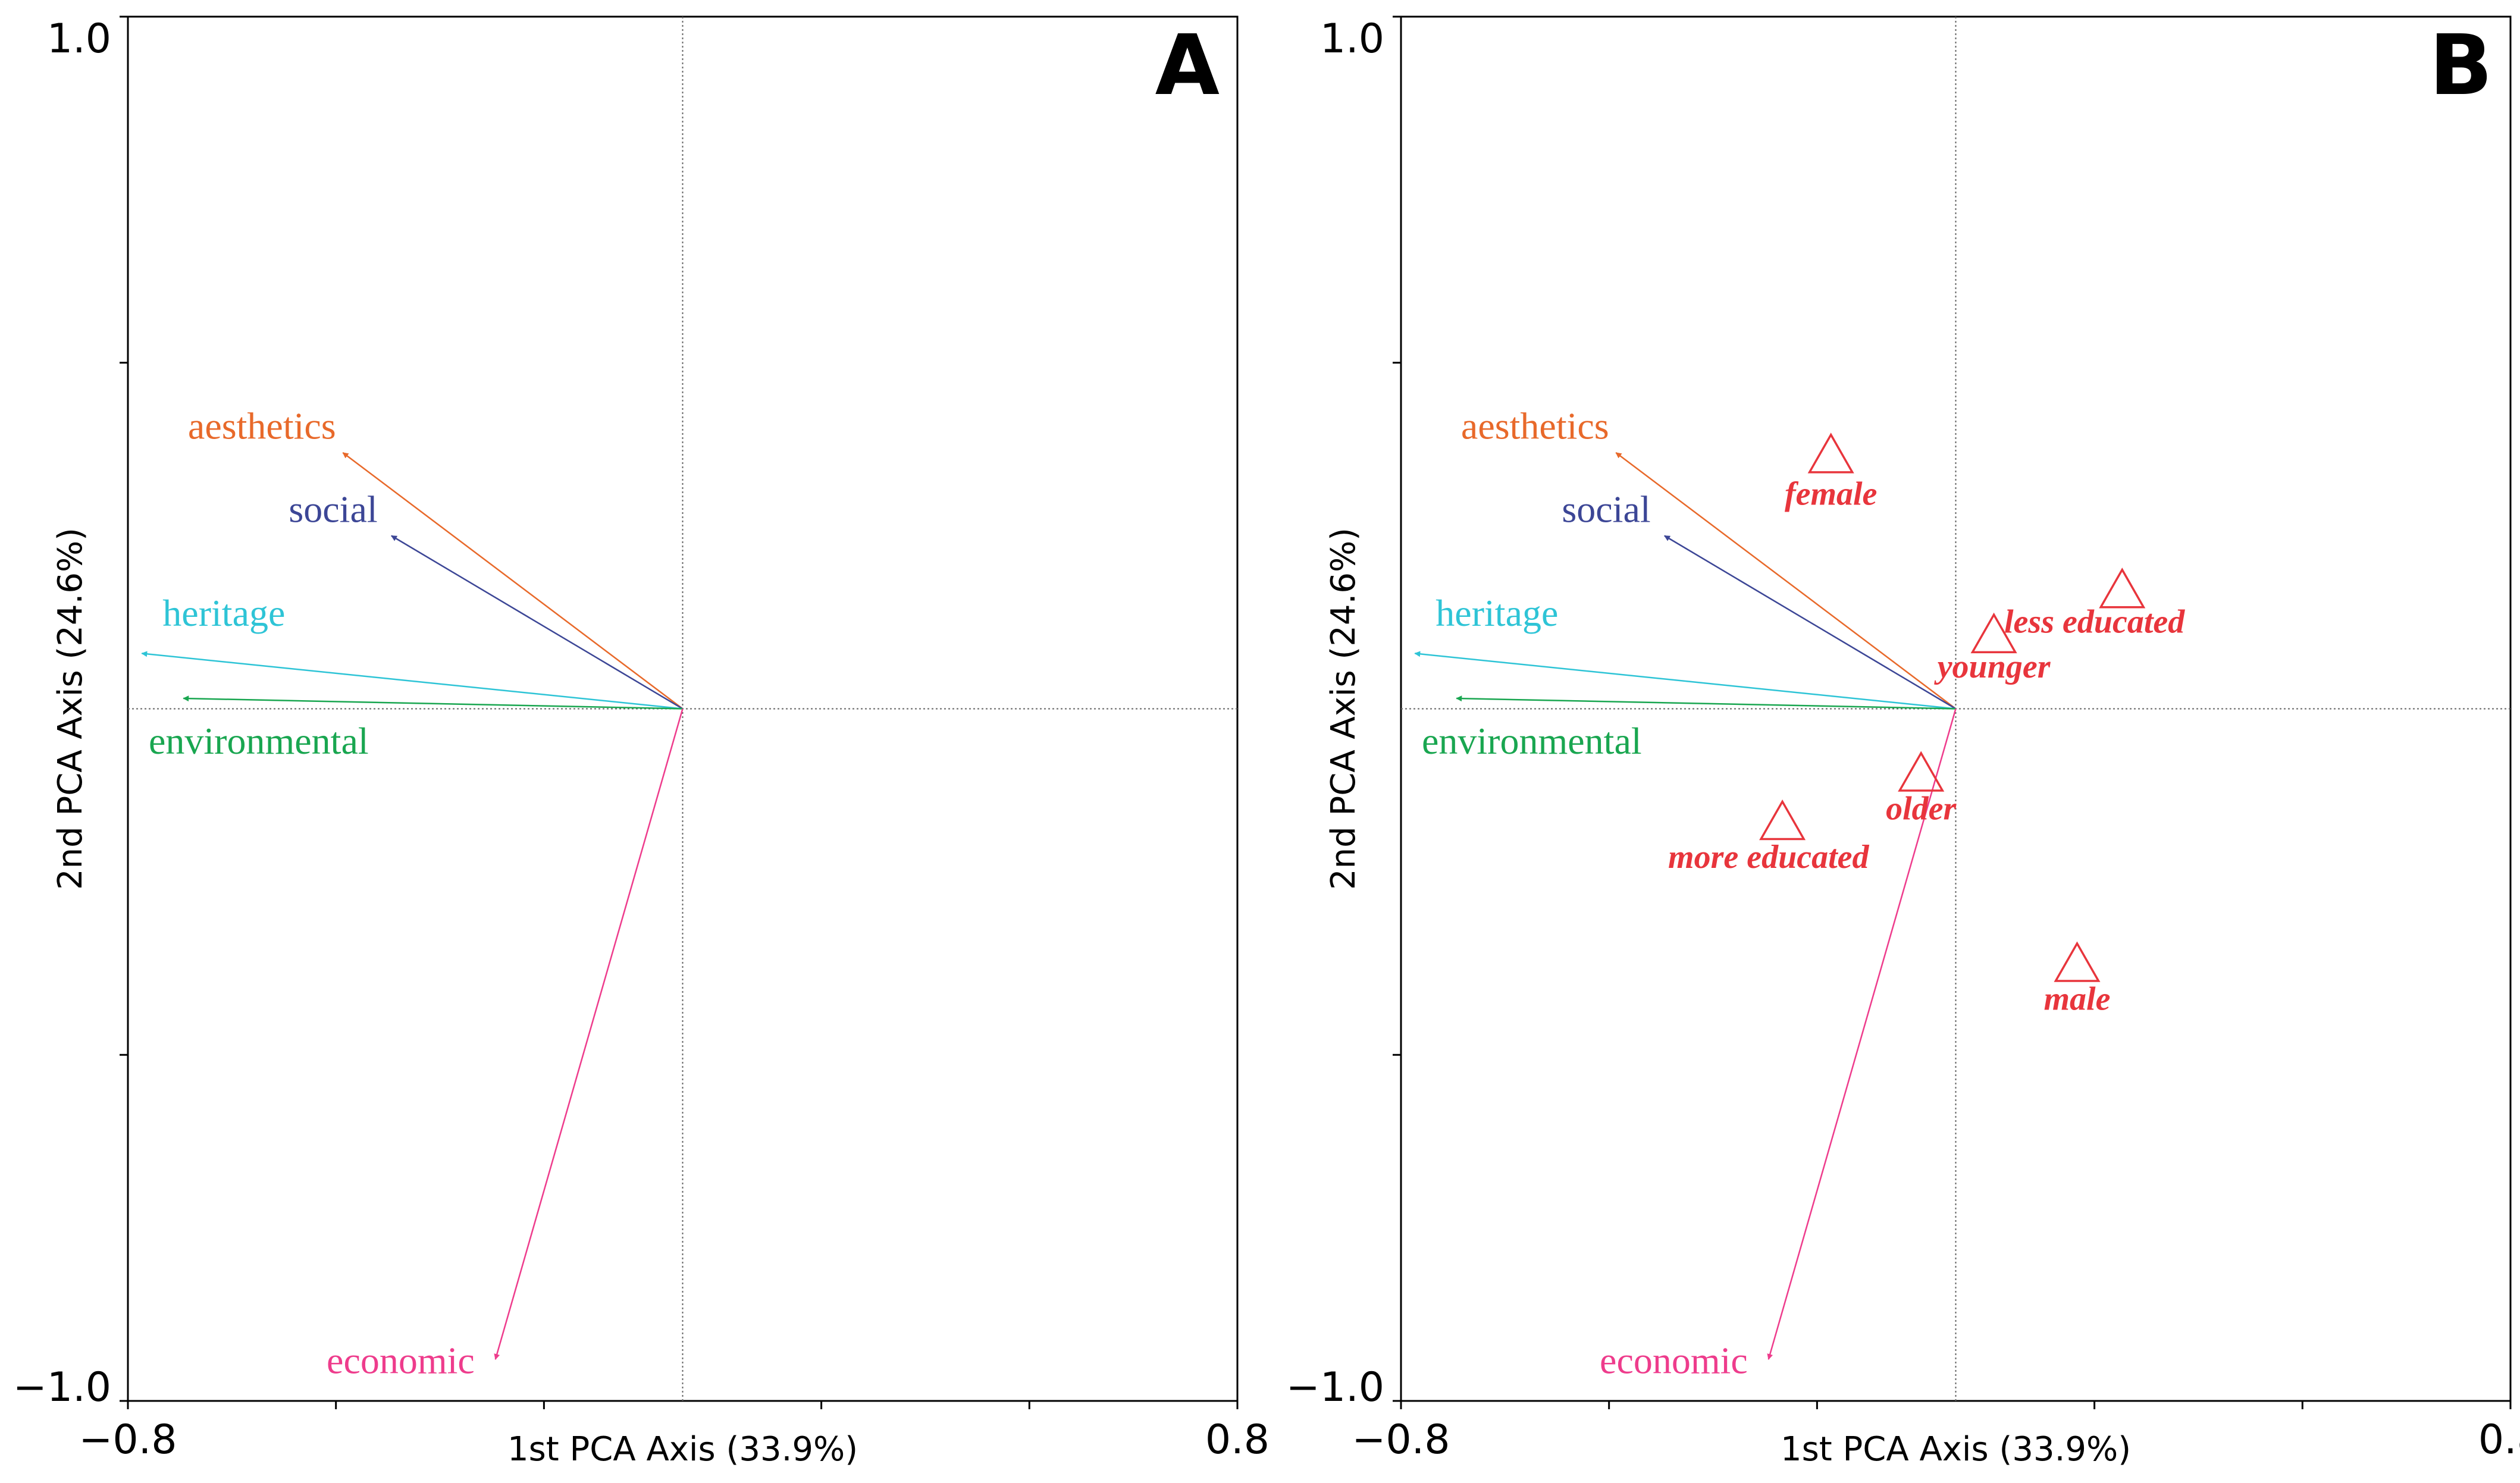 The height and width of the screenshot is (1483, 2520). I want to click on point-label-more-educated: more educated, so click(1768, 857).